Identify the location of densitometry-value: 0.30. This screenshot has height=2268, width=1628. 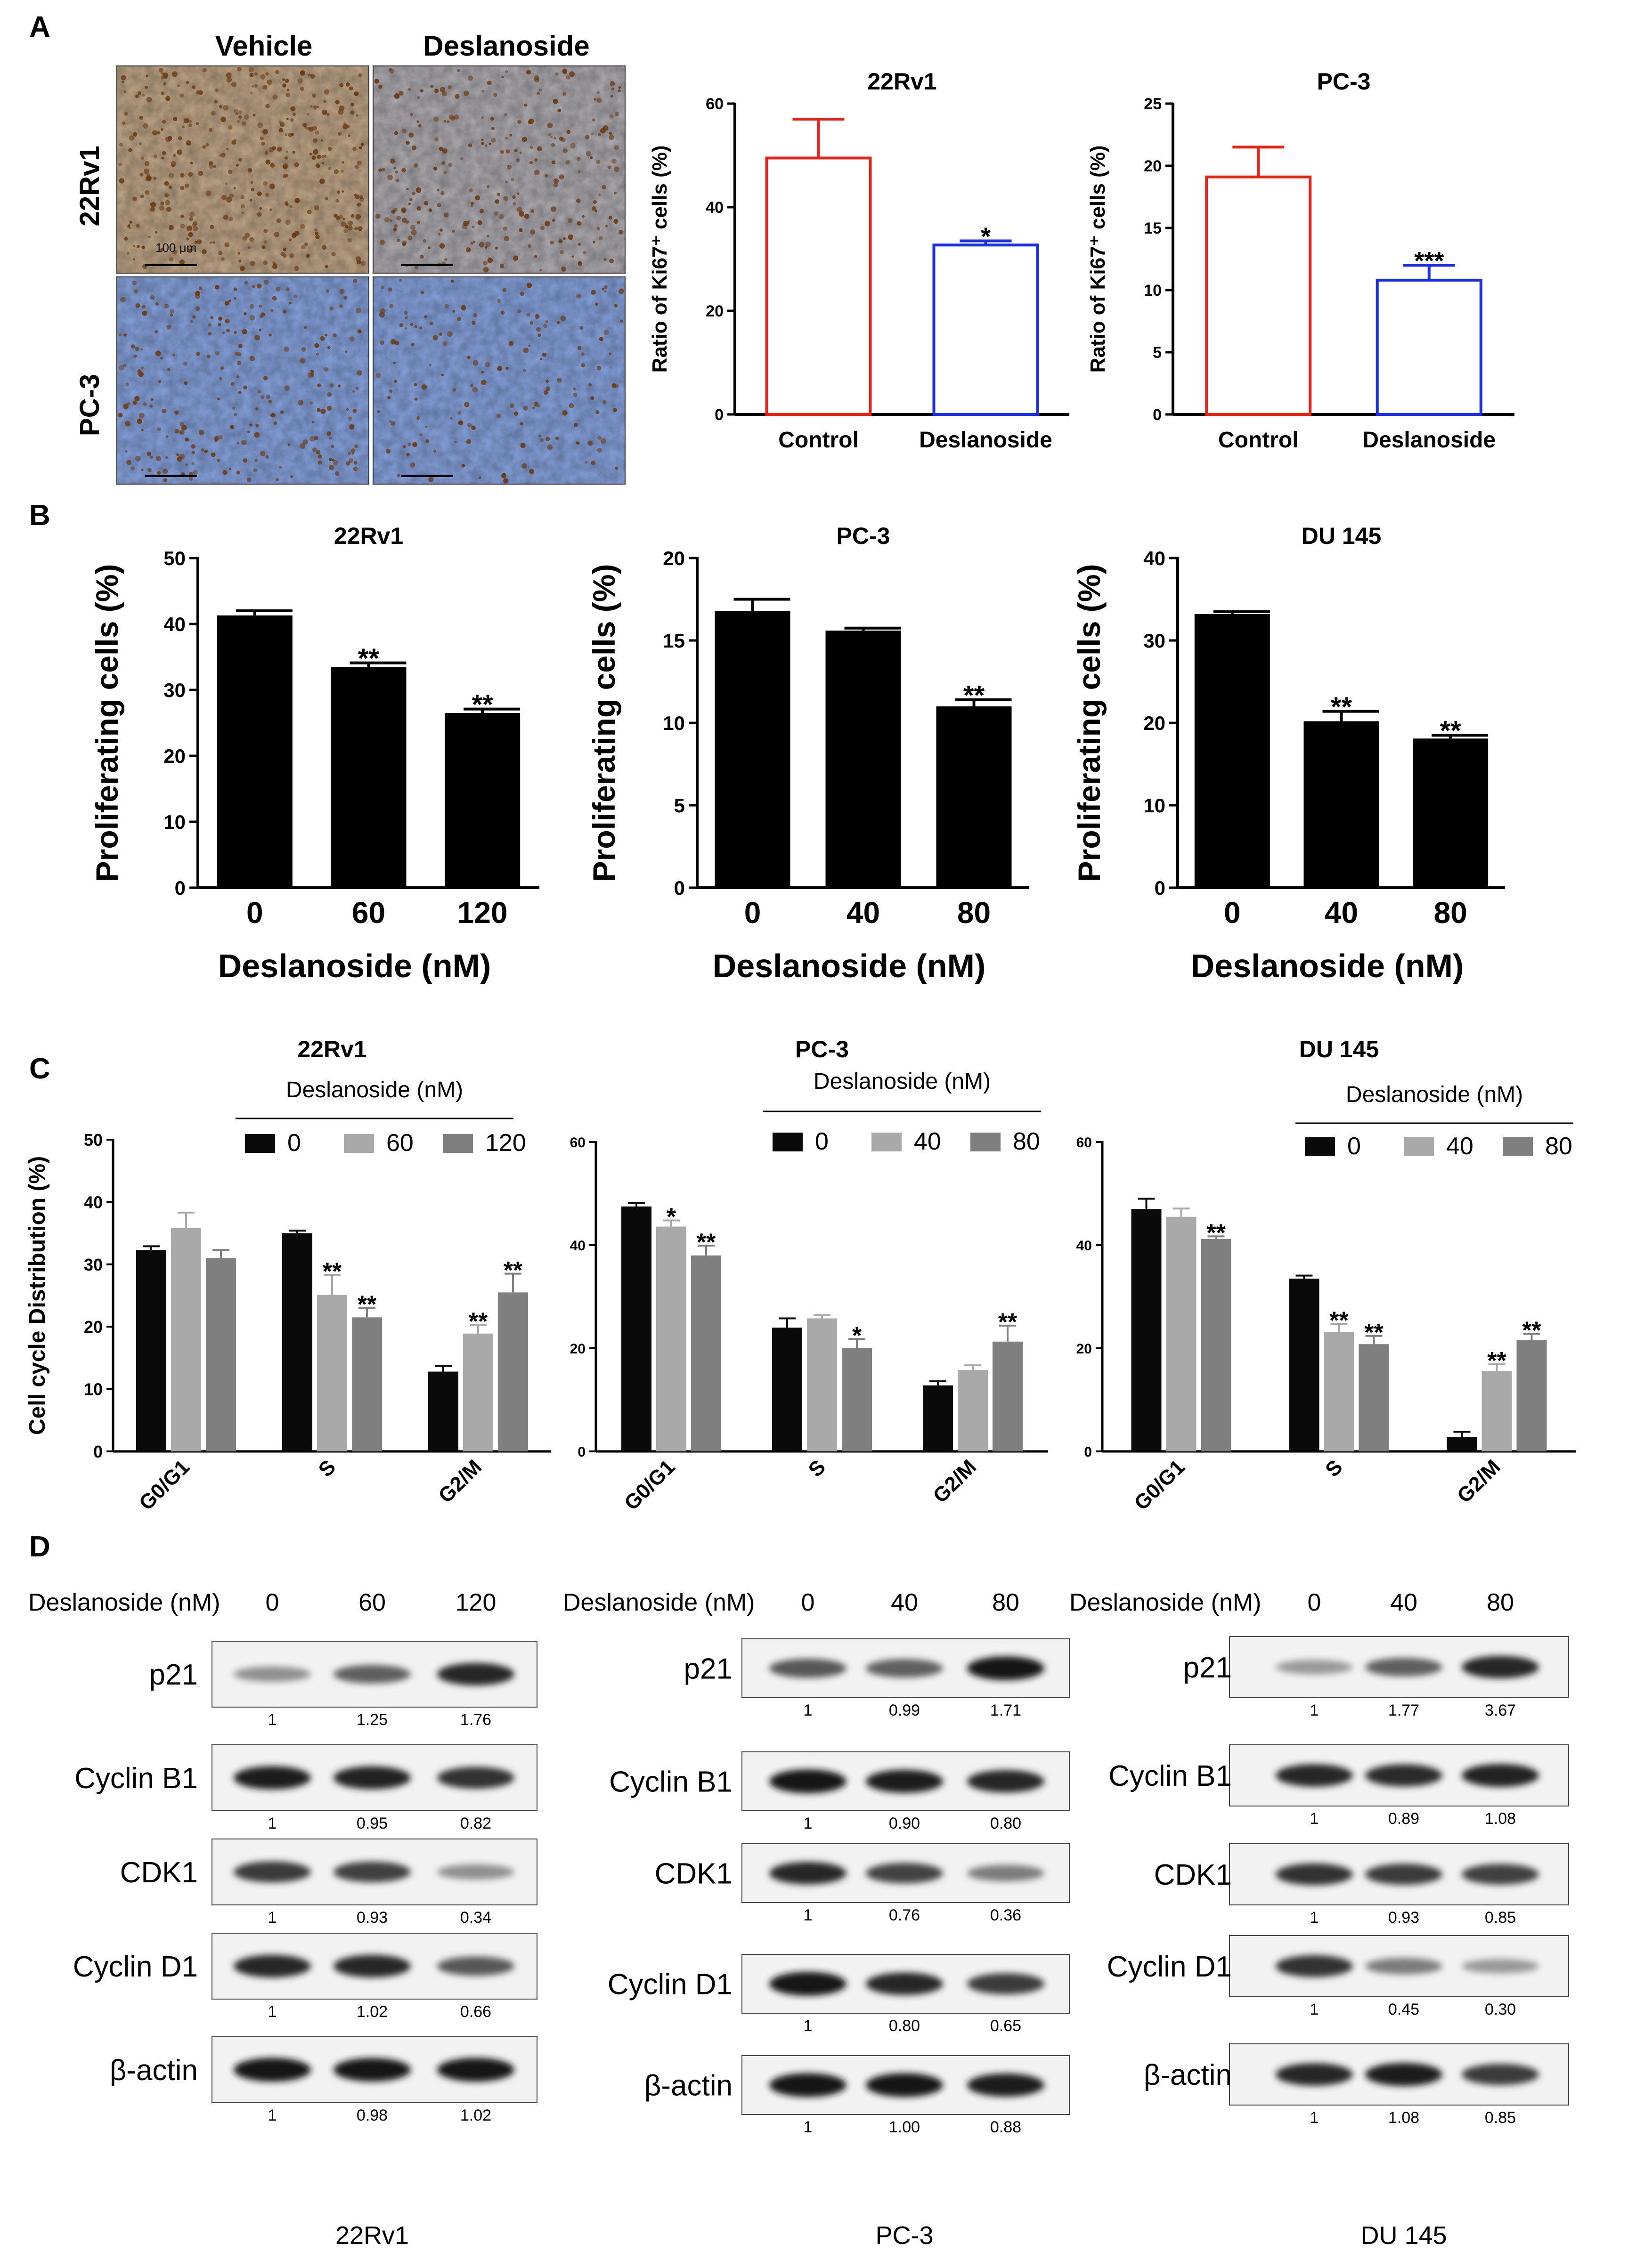
(1500, 2009).